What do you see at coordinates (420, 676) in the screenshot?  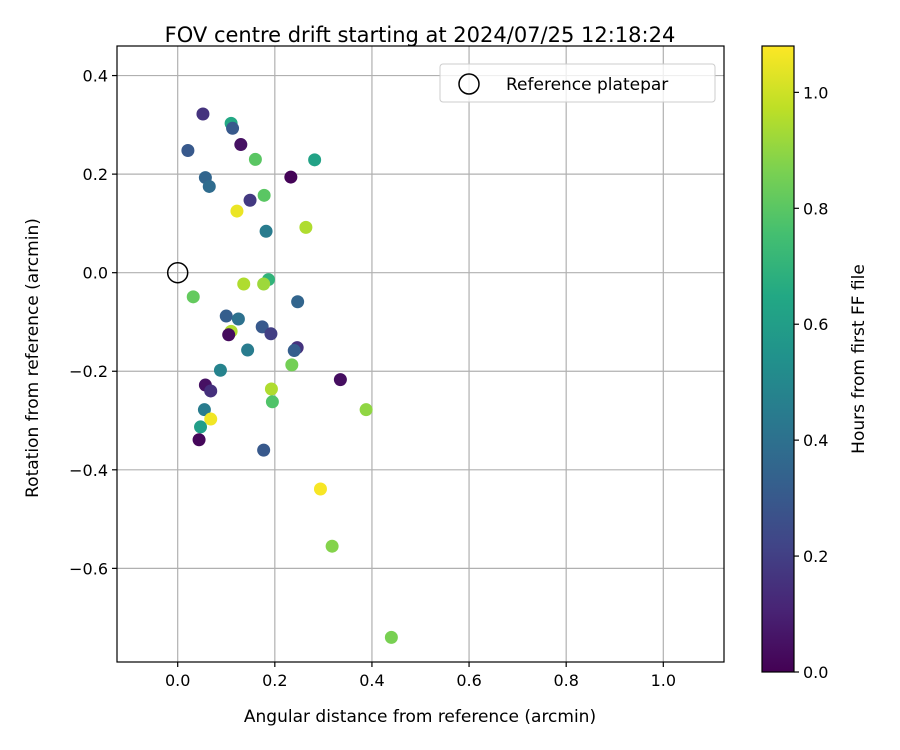 I see `x-axis-ticks: 0.0 0.2 0.4 0.6 0.8 1.0` at bounding box center [420, 676].